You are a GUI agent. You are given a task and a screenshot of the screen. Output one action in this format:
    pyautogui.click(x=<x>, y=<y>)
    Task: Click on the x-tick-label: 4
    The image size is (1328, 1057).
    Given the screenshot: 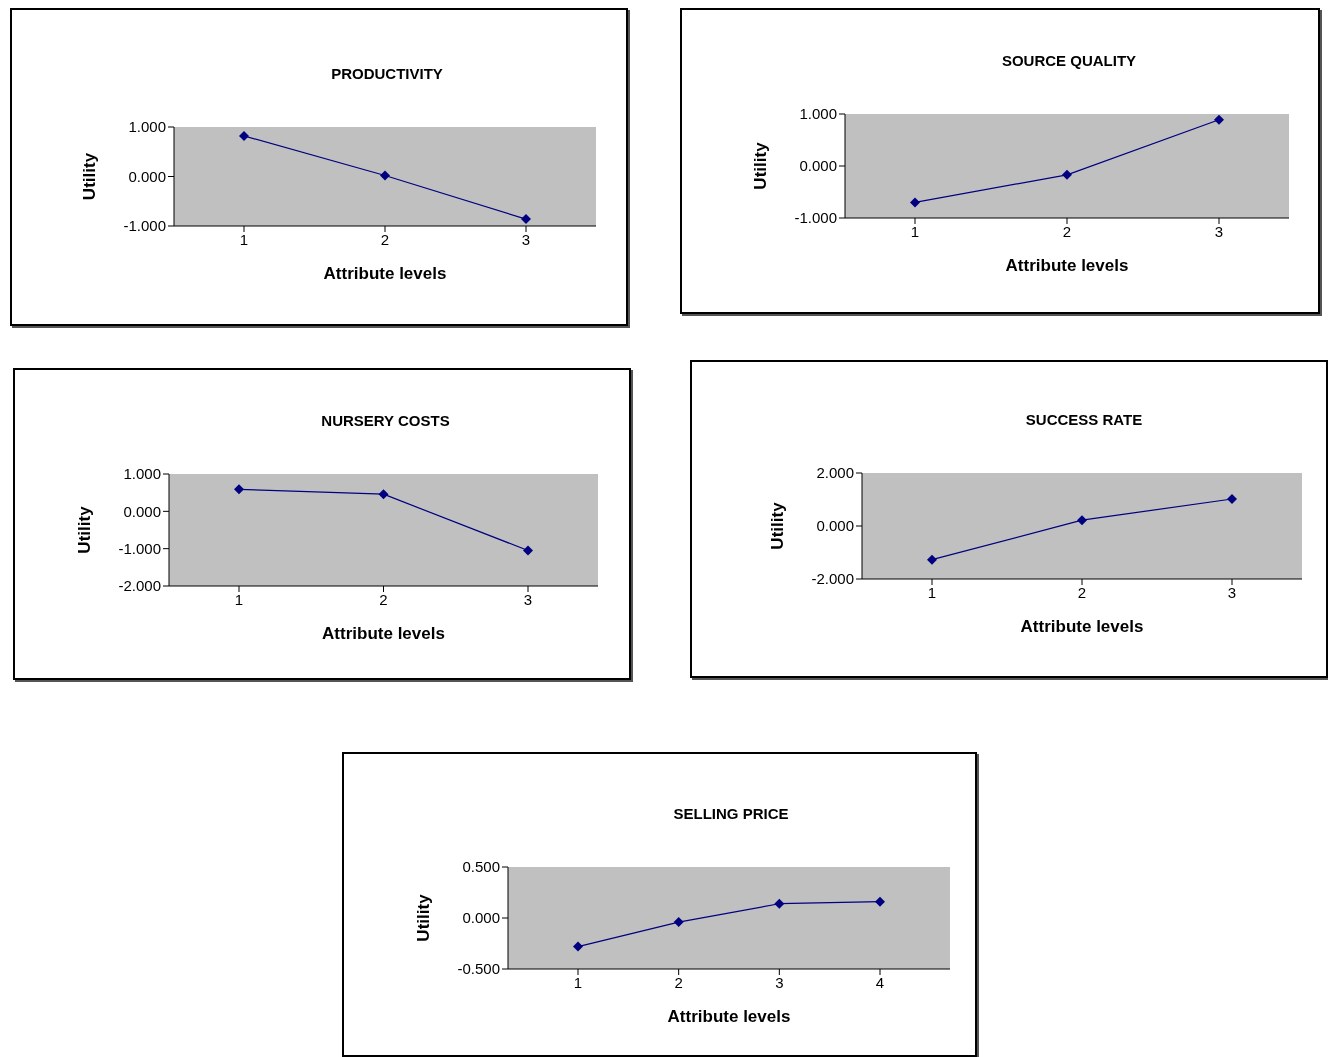 What is the action you would take?
    pyautogui.click(x=880, y=982)
    